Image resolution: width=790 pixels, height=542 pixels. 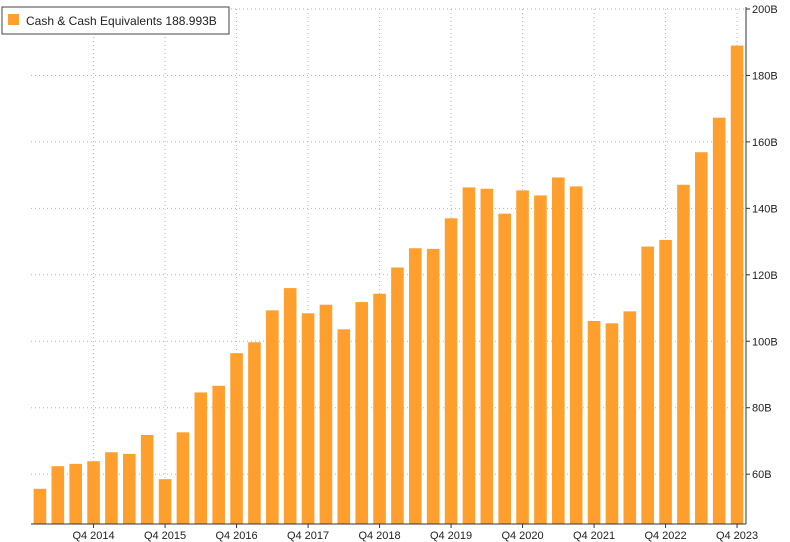 I want to click on x-tick-label: Q4 2019, so click(x=451, y=536).